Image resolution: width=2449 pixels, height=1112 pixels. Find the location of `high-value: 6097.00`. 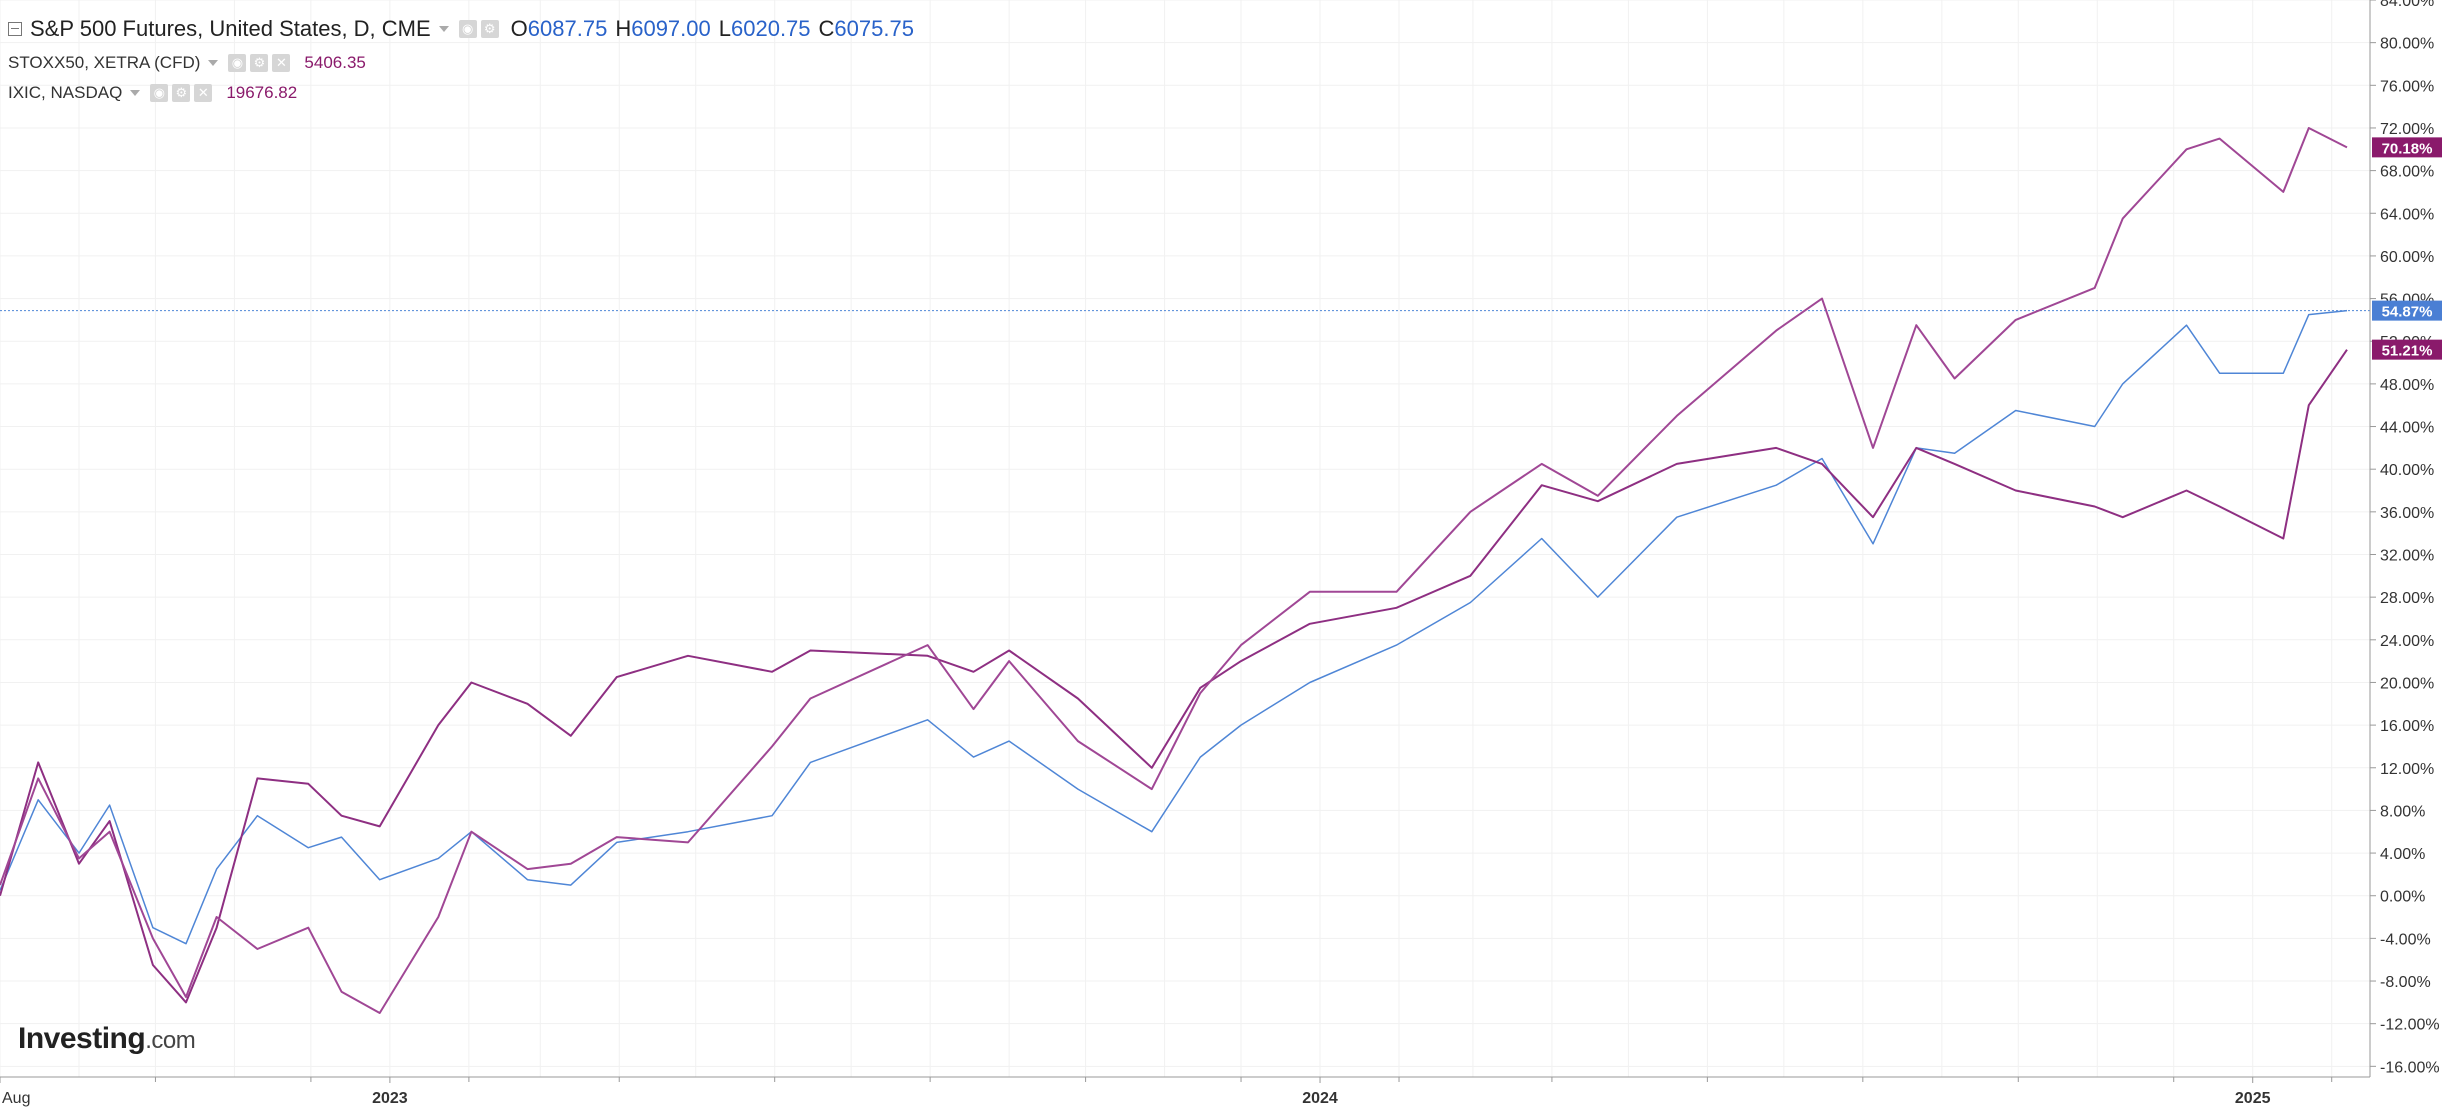

high-value: 6097.00 is located at coordinates (671, 28).